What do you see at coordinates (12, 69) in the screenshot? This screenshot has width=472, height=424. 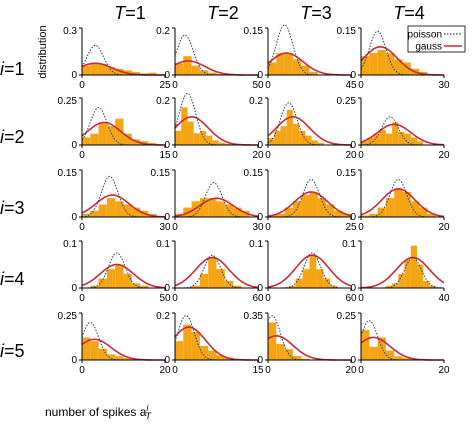 I see `row-header-1: i=1` at bounding box center [12, 69].